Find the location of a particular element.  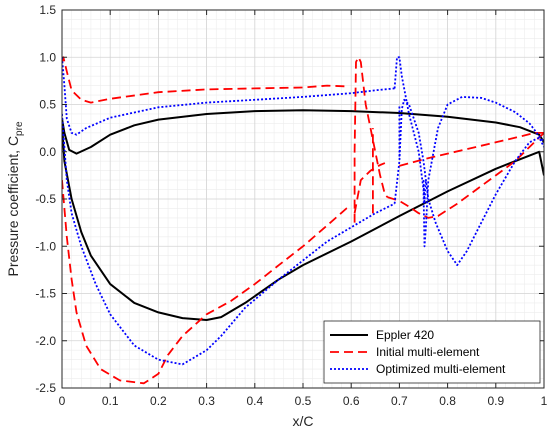

x-tick-label: 0.1 is located at coordinates (110, 401).